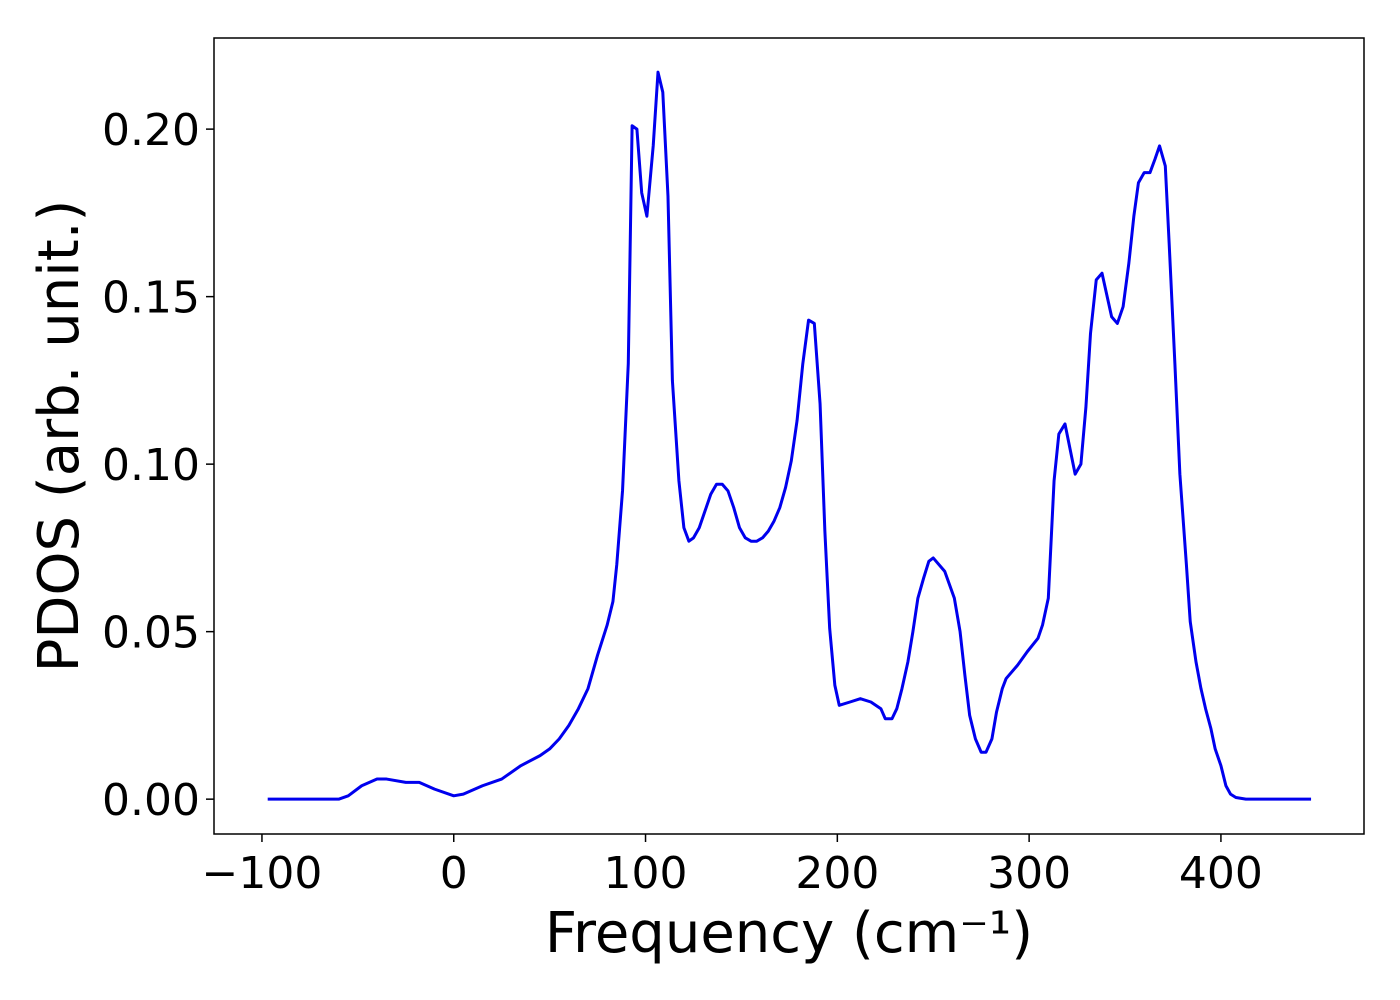 This screenshot has width=1400, height=1000. Describe the element at coordinates (454, 873) in the screenshot. I see `x-tick-label: 0` at that location.